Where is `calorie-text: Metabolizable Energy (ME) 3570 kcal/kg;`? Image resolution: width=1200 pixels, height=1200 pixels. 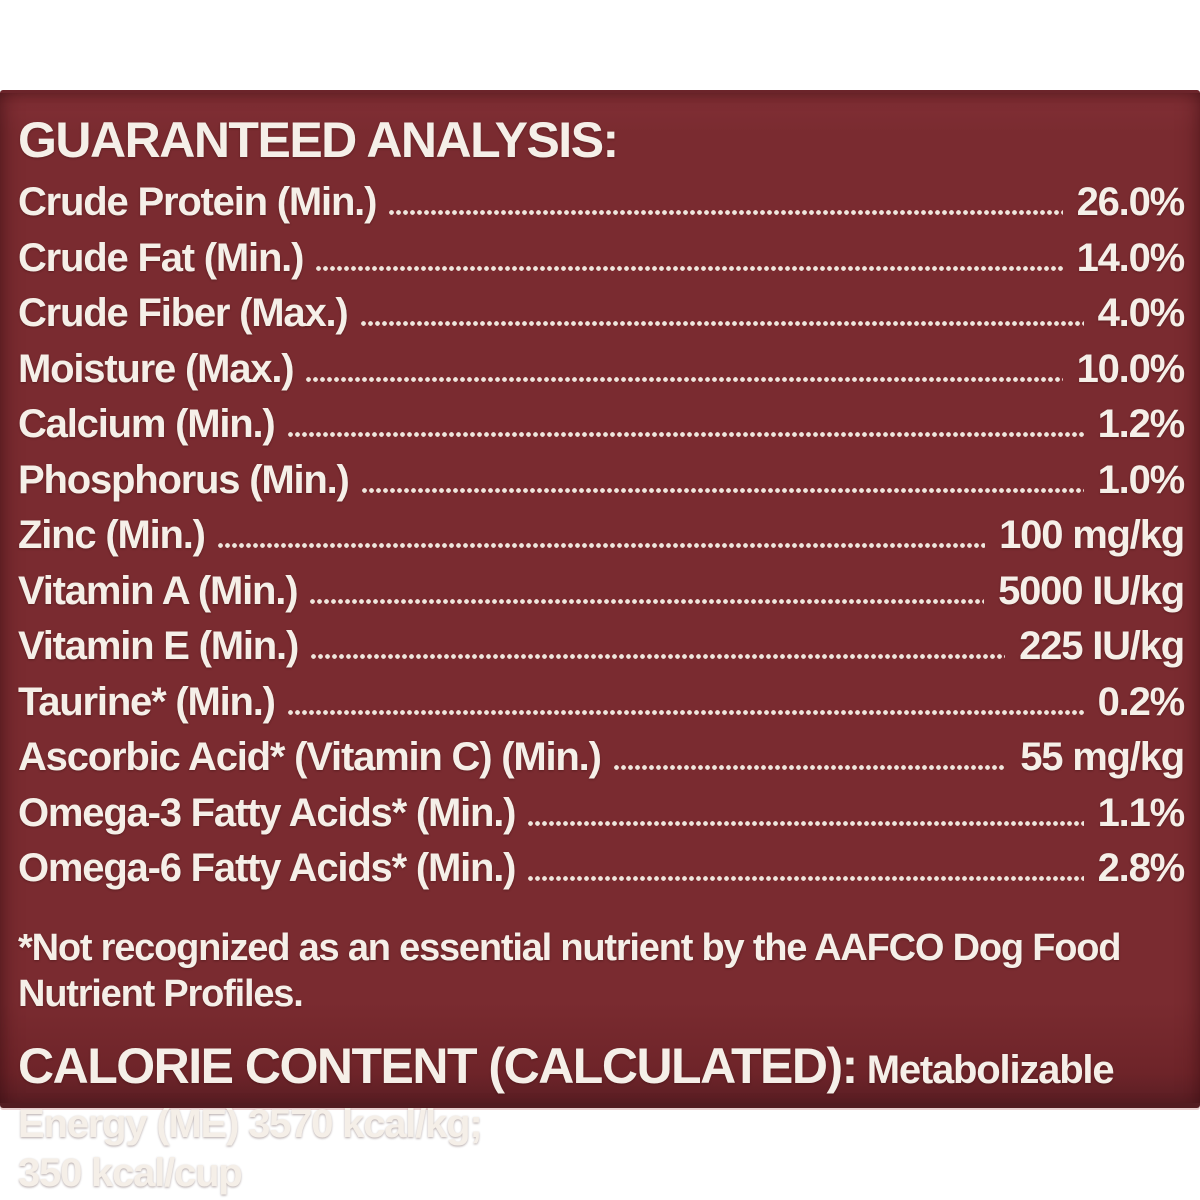
calorie-text: Metabolizable Energy (ME) 3570 kcal/kg; is located at coordinates (566, 1096).